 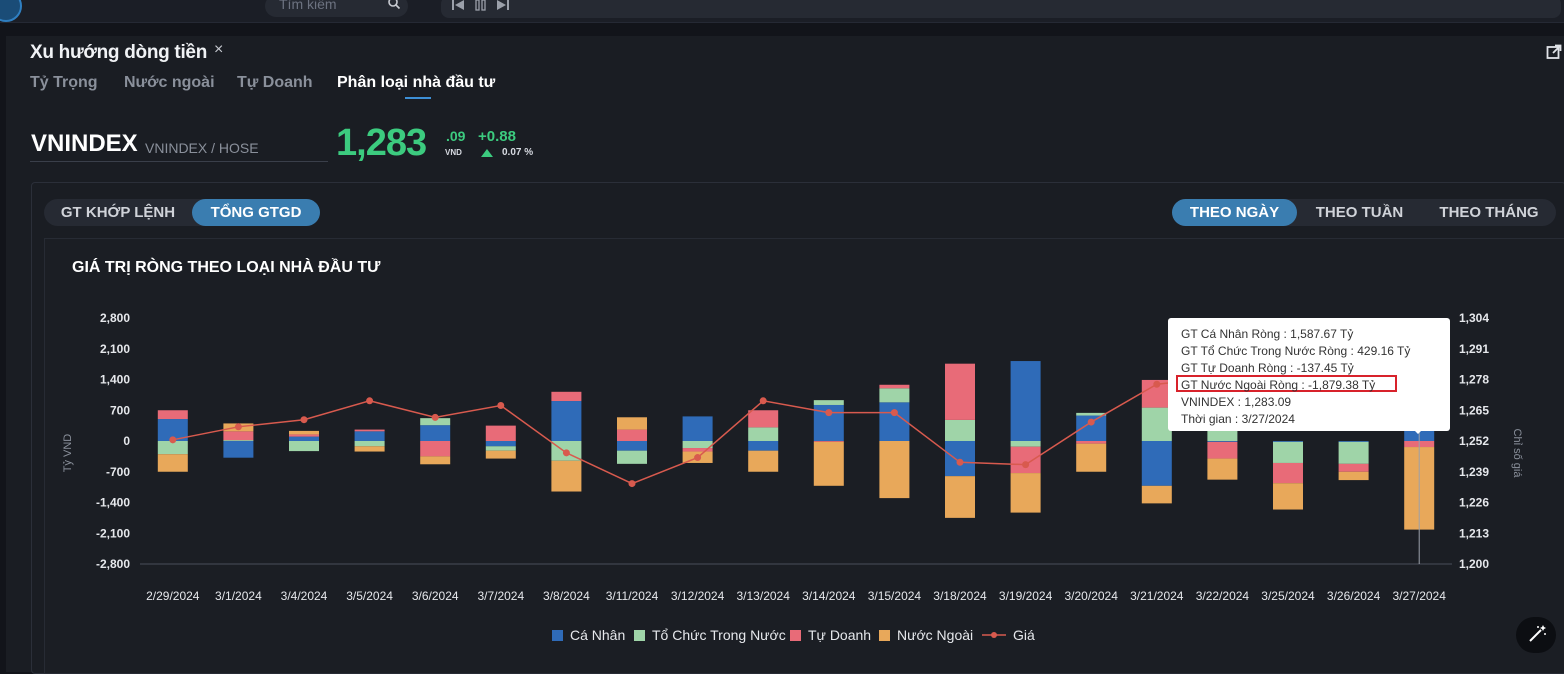 What do you see at coordinates (597, 635) in the screenshot?
I see `legend-ca-nhan: Cá Nhân` at bounding box center [597, 635].